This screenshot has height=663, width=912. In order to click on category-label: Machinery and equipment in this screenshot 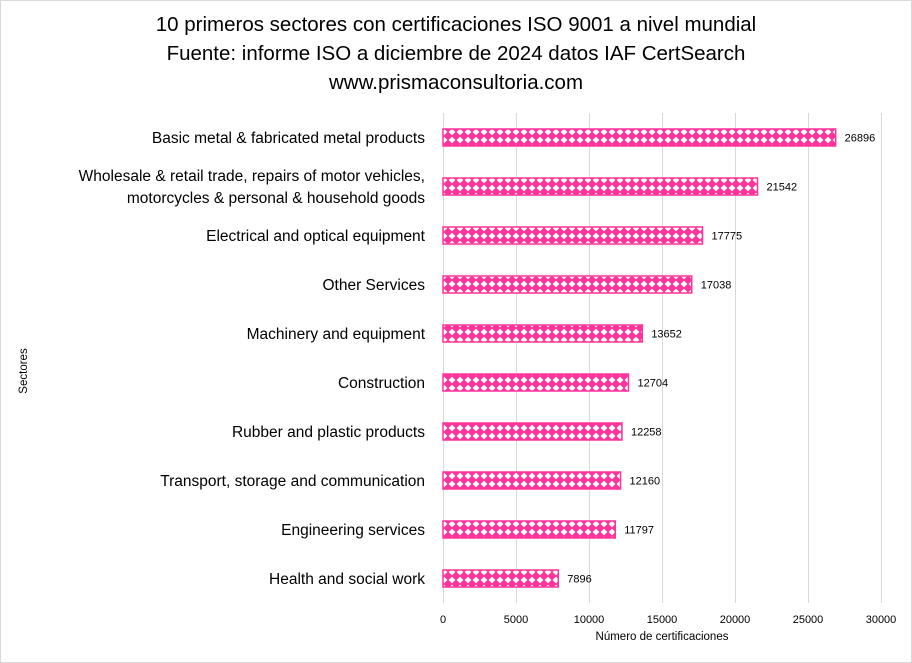, I will do `click(336, 334)`.